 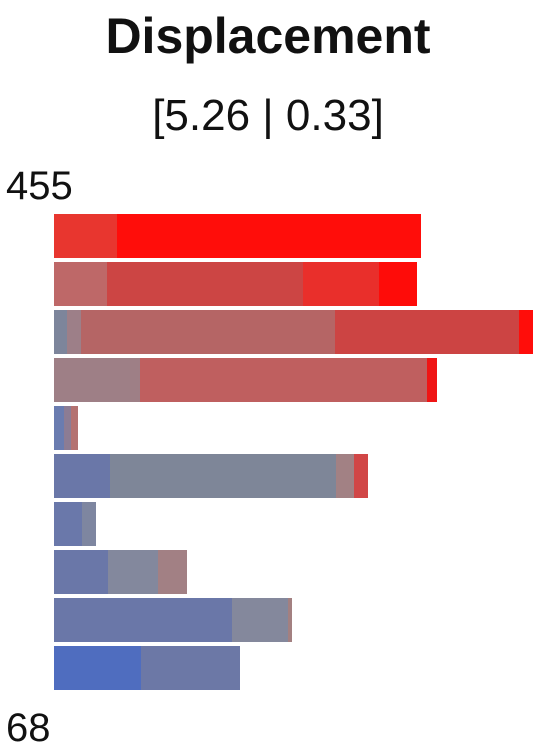 What do you see at coordinates (28, 728) in the screenshot?
I see `y-min-label: 68` at bounding box center [28, 728].